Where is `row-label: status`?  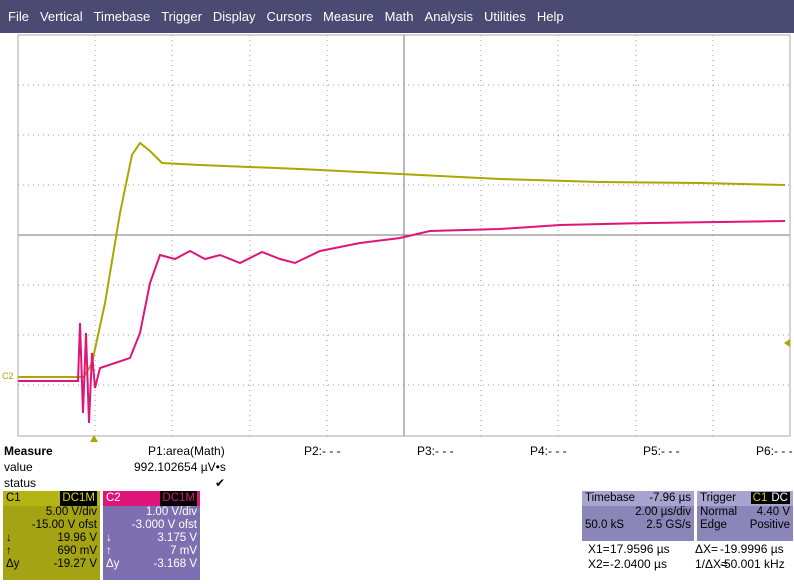
row-label: status is located at coordinates (20, 483).